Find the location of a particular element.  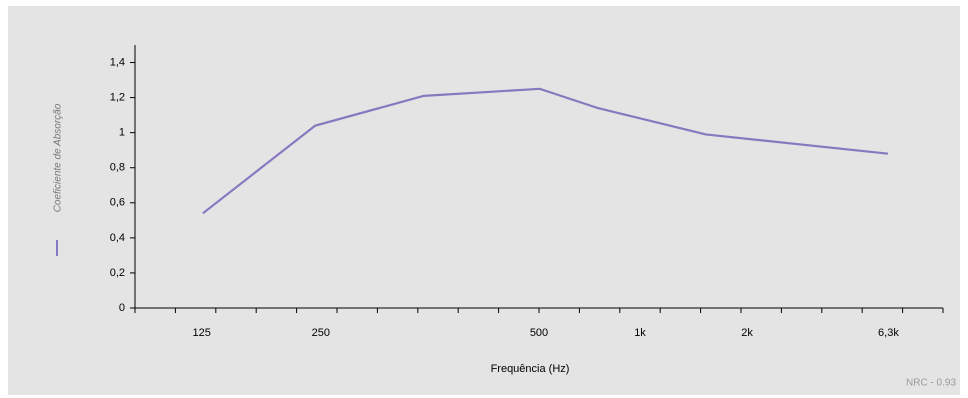

y-tick-label: 0,2 is located at coordinates (117, 273).